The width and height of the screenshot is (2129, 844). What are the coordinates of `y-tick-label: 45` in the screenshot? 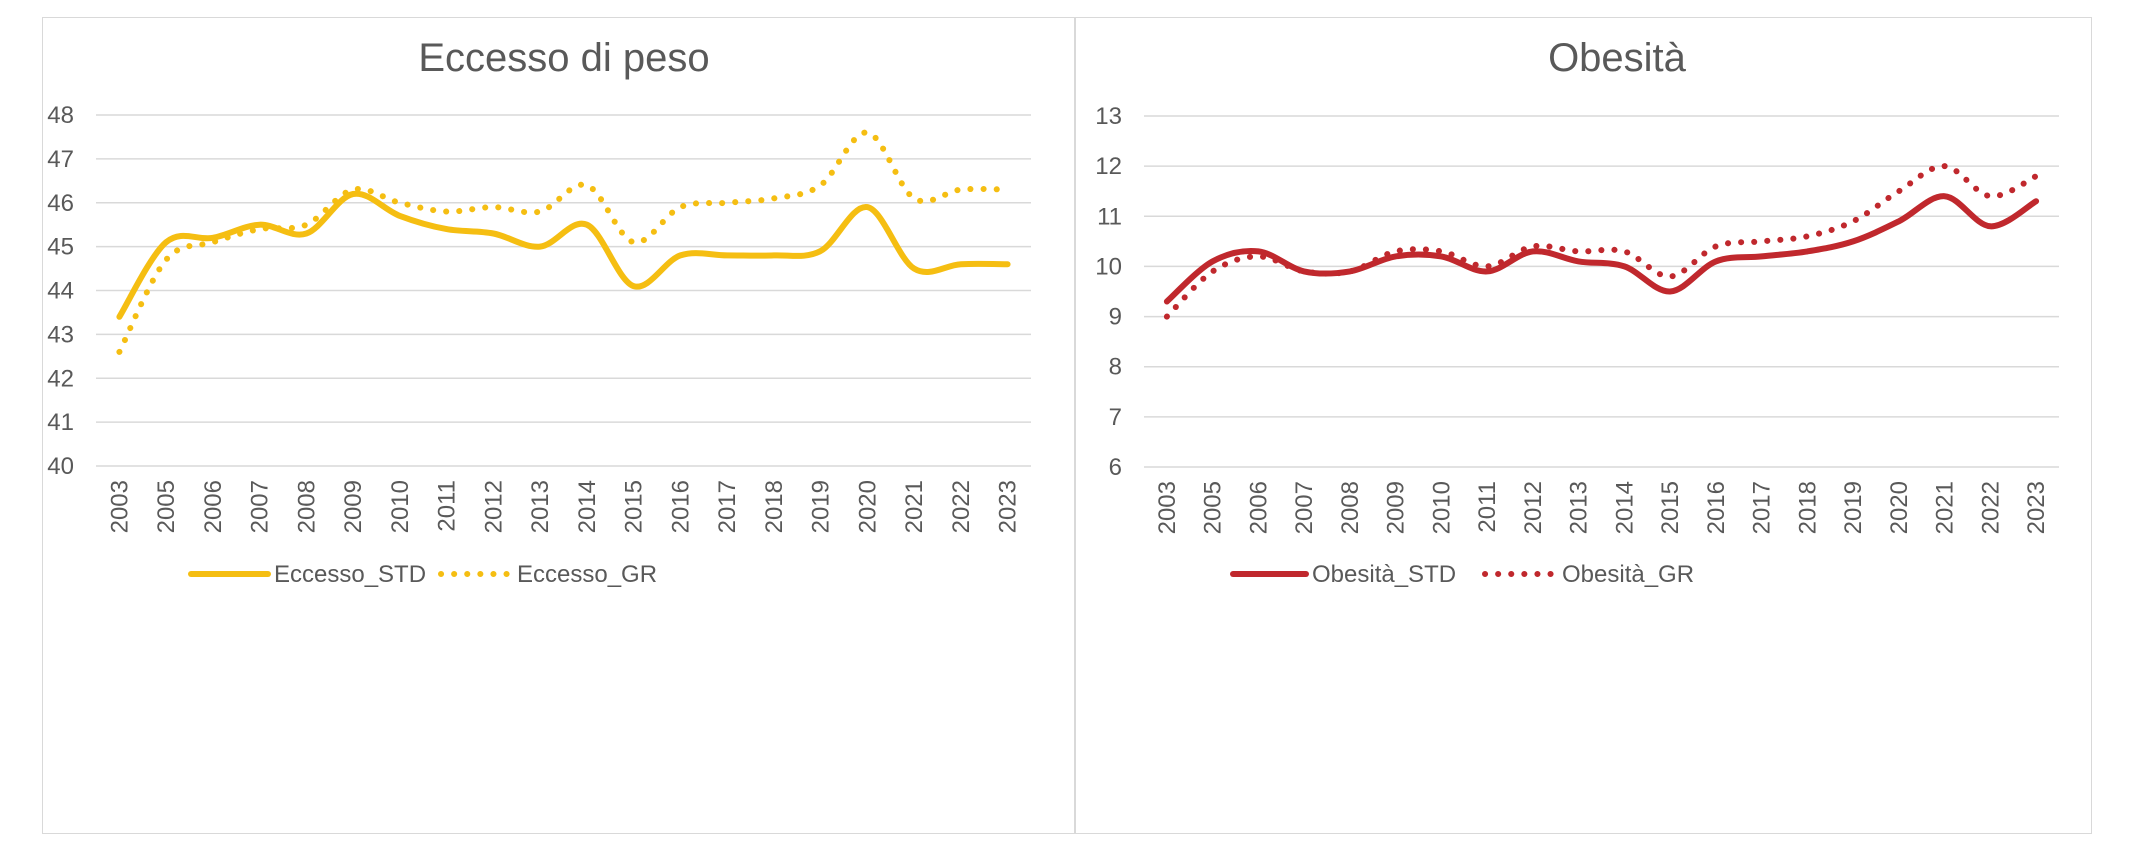 It's located at (60, 247).